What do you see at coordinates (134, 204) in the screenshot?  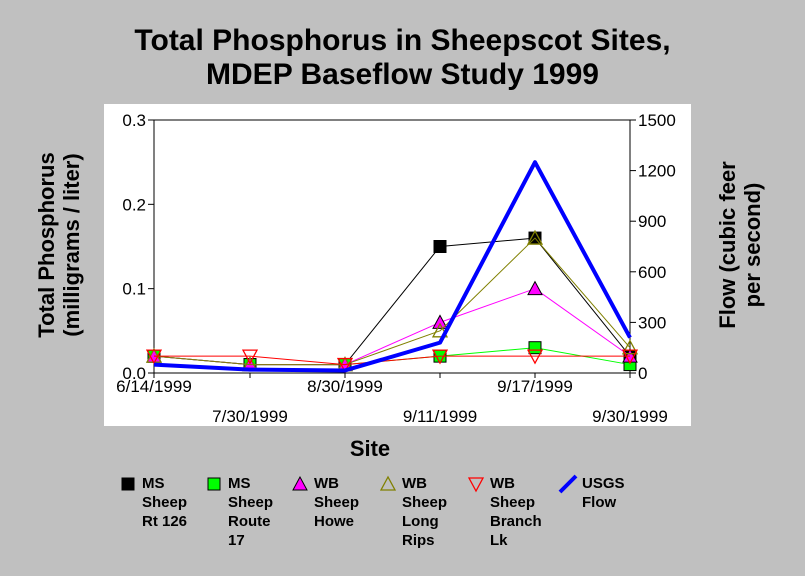 I see `y-tick-label: 0.2` at bounding box center [134, 204].